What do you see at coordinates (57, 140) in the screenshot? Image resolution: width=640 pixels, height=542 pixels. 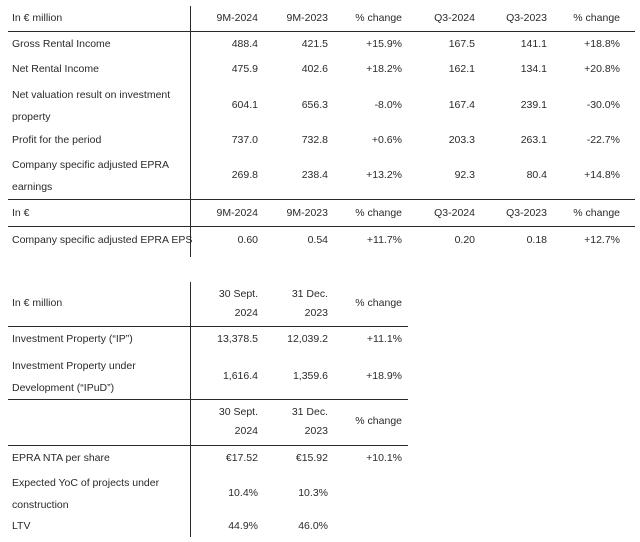 I see `row-label: Profit for the period` at bounding box center [57, 140].